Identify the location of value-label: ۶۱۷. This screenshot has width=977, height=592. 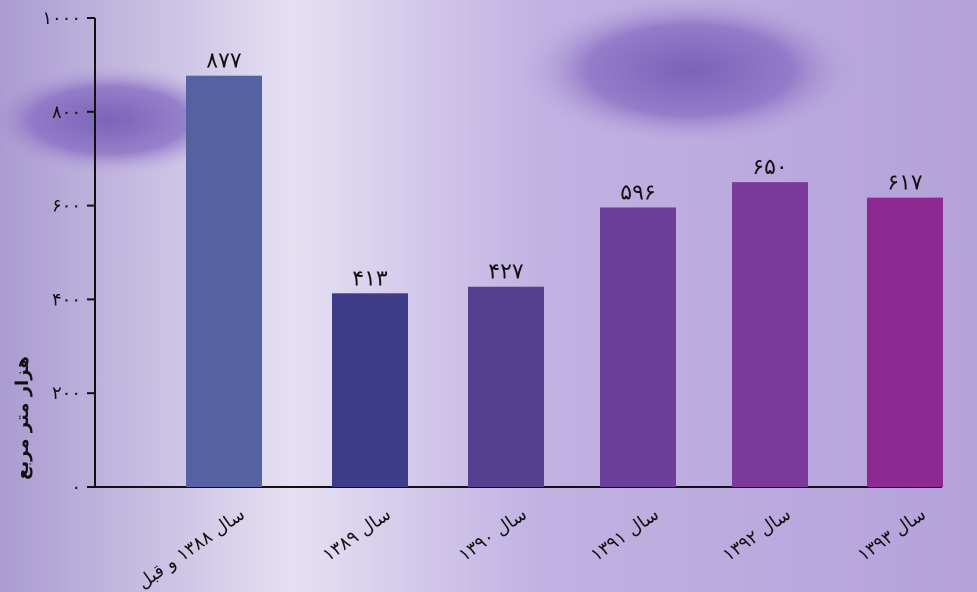
(905, 183).